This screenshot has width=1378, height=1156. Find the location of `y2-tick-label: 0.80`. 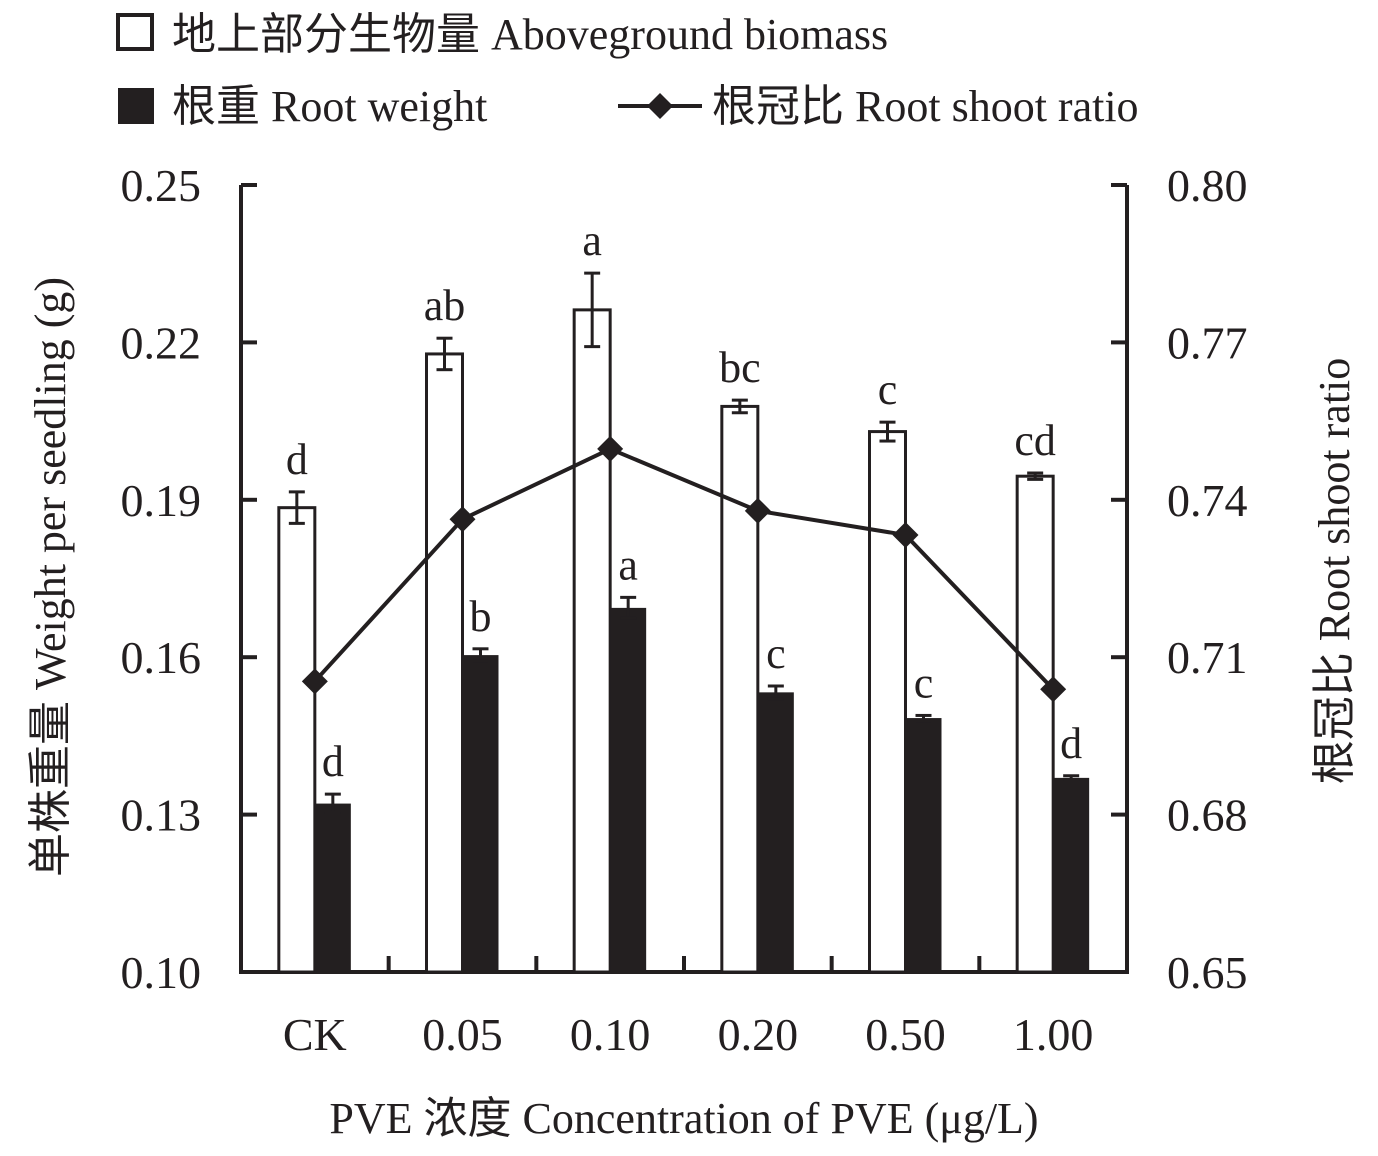

y2-tick-label: 0.80 is located at coordinates (1207, 185).